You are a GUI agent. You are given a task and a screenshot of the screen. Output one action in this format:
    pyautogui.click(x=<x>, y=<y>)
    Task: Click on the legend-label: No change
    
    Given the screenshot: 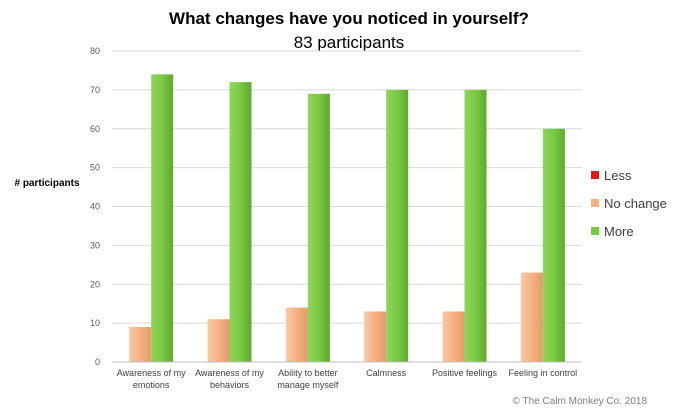 What is the action you would take?
    pyautogui.click(x=635, y=203)
    